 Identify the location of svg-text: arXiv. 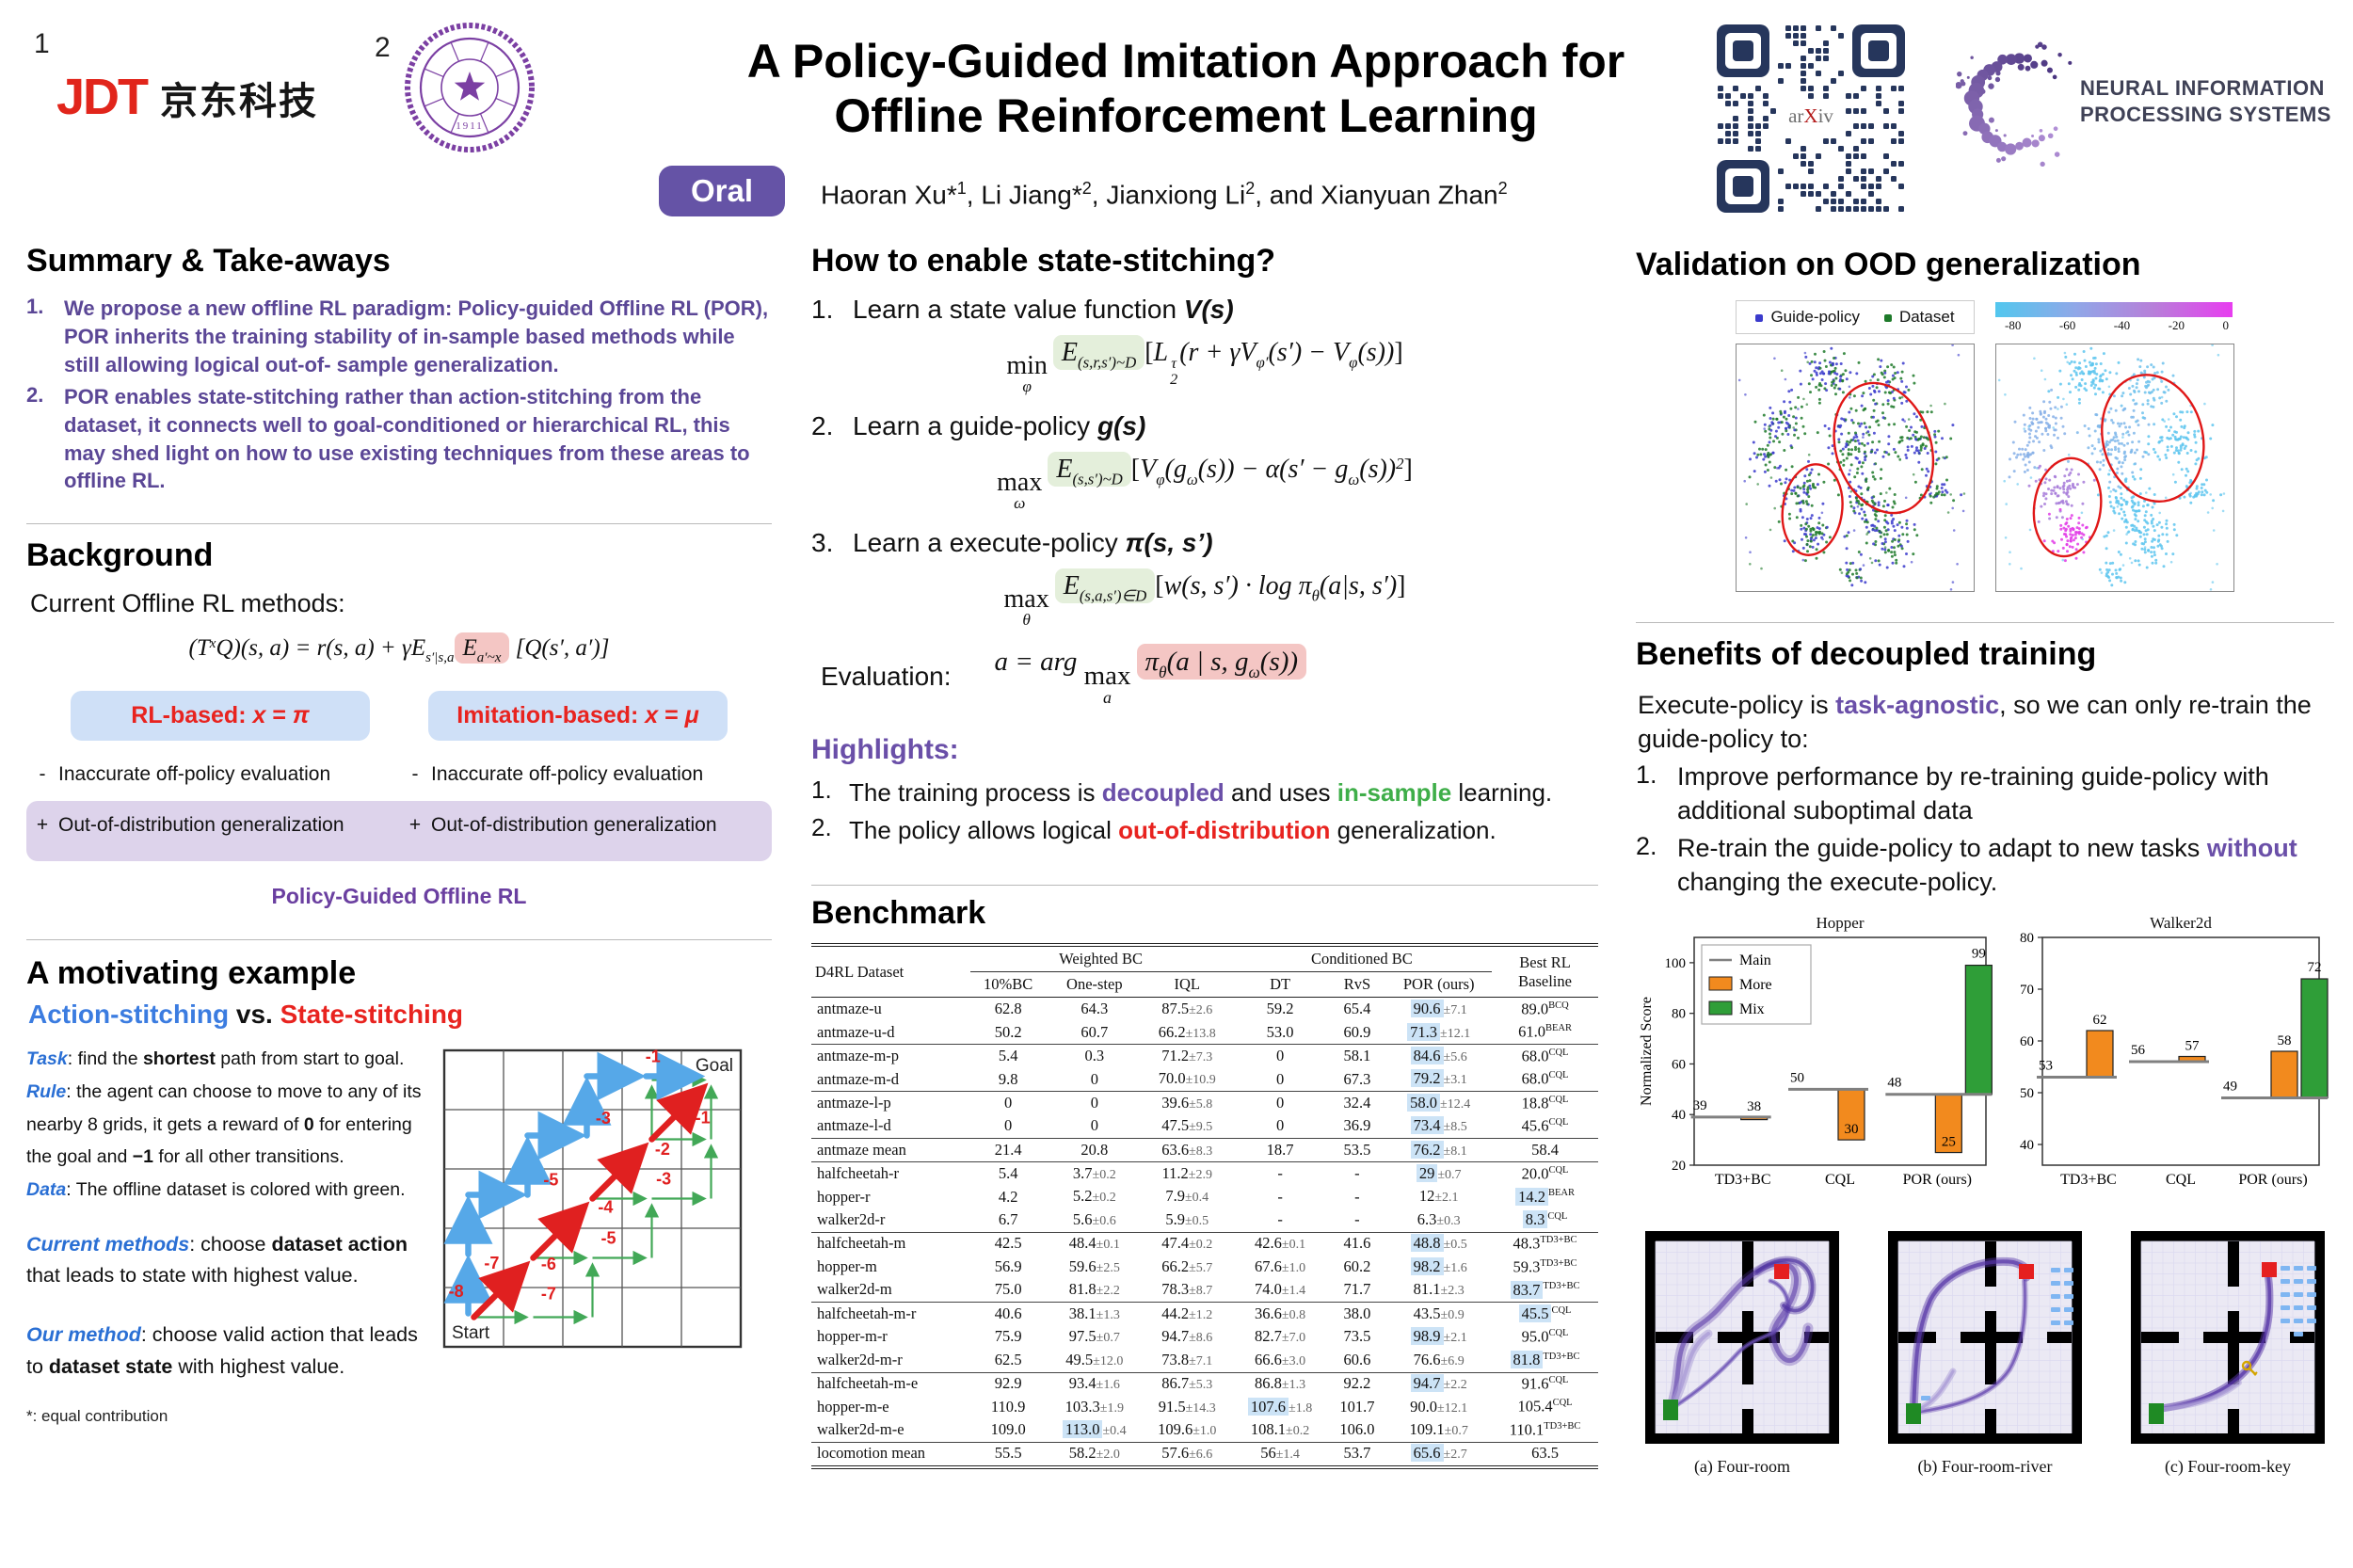
(1810, 115).